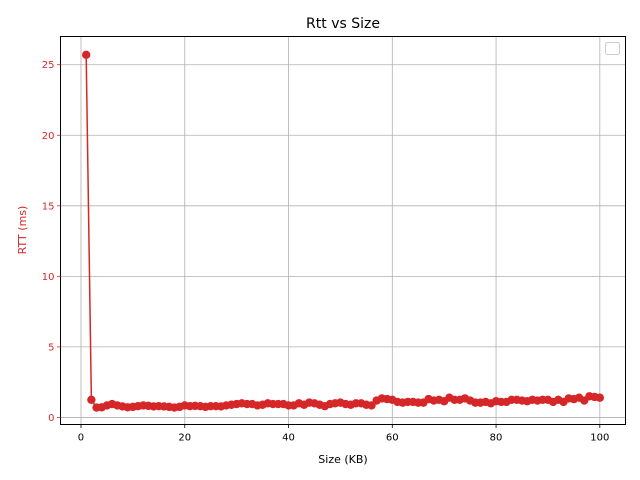 This screenshot has width=640, height=480. I want to click on x-tick-label: 0, so click(81, 438).